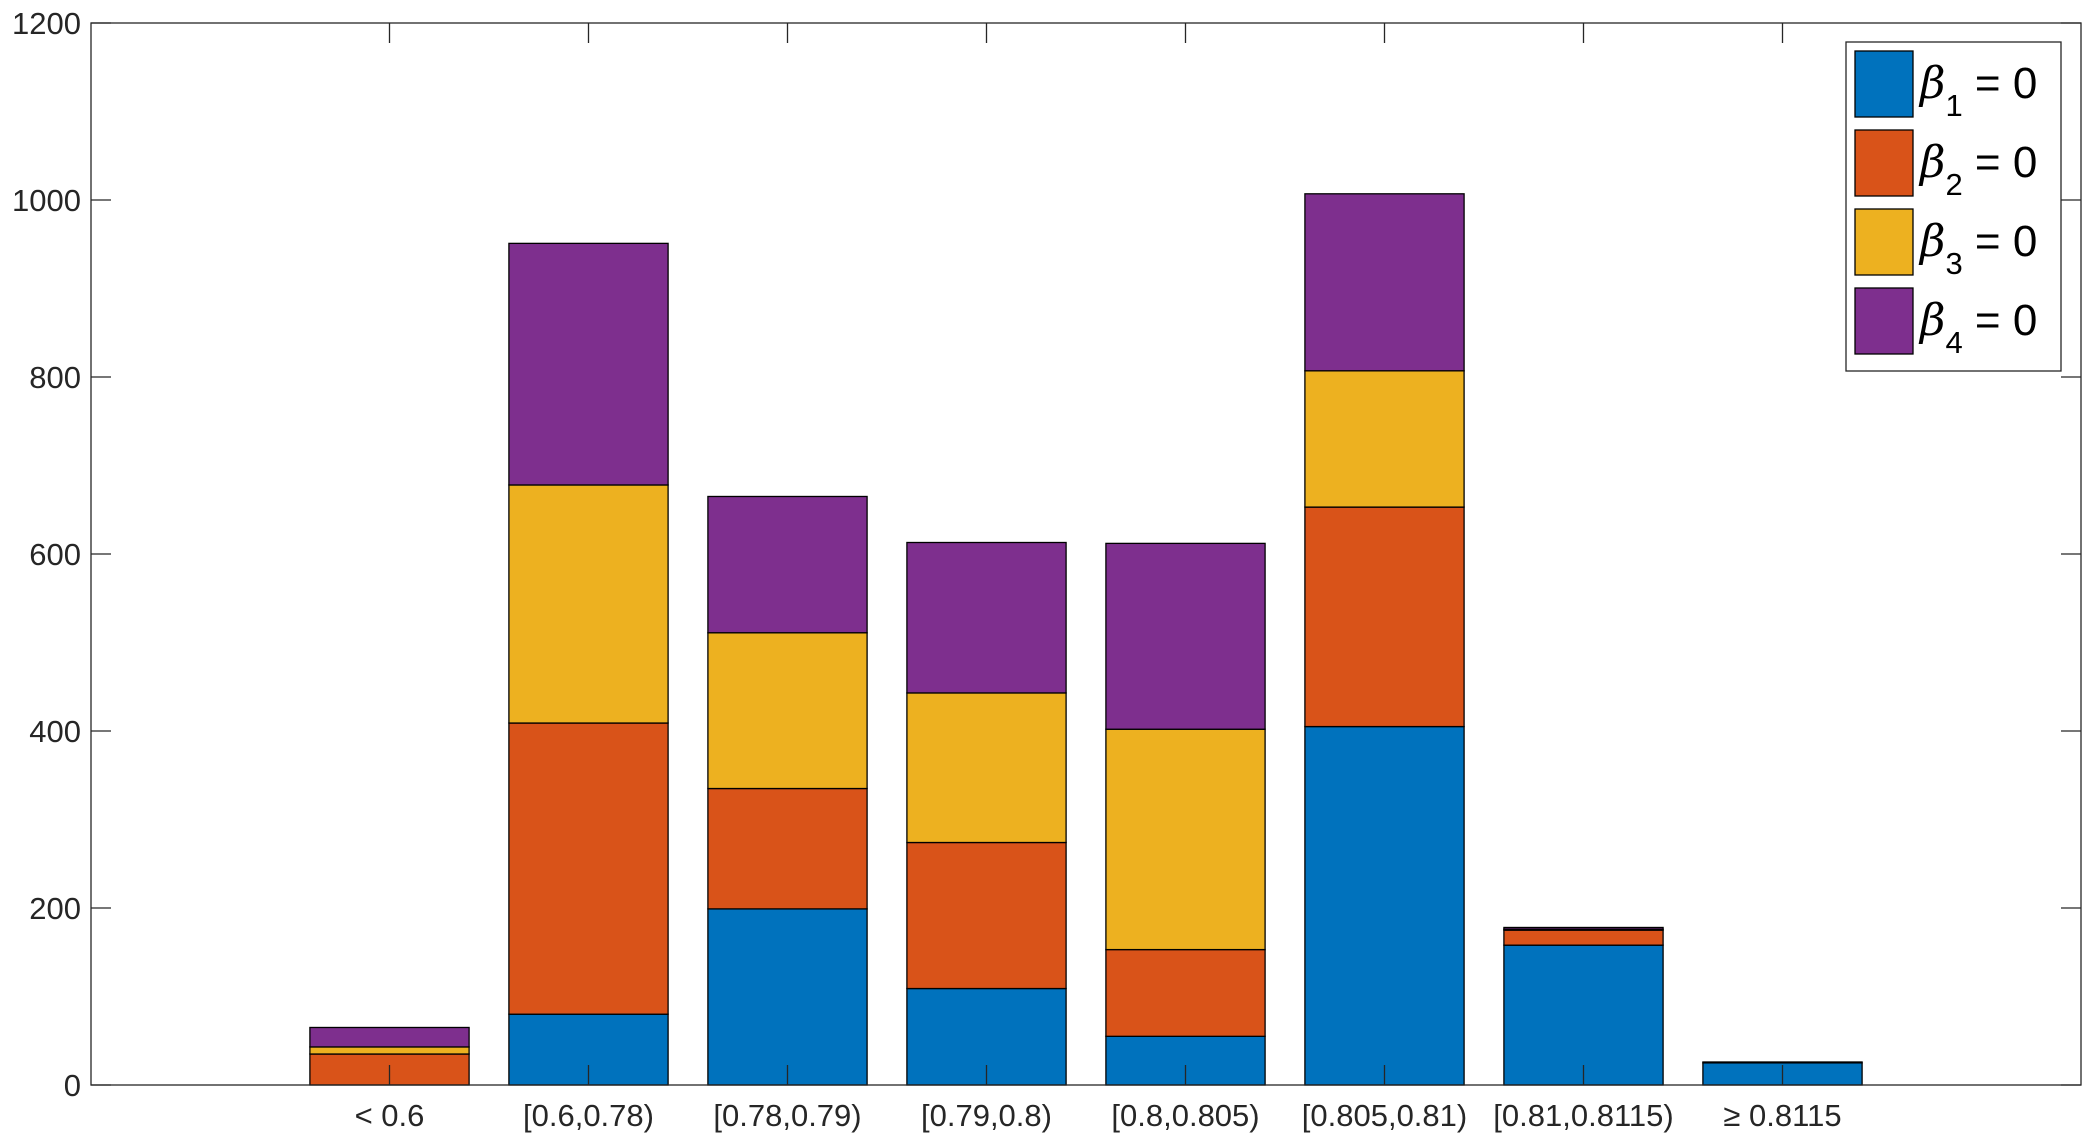  What do you see at coordinates (588, 1115) in the screenshot?
I see `x-tick-label: [0.6,0.78)` at bounding box center [588, 1115].